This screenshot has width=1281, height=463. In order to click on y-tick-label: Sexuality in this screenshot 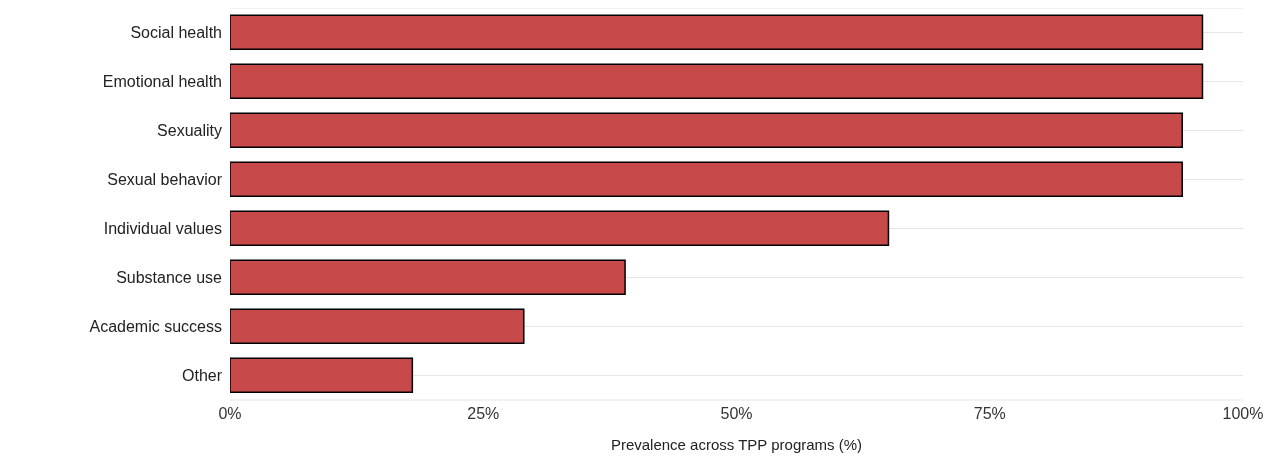, I will do `click(189, 131)`.